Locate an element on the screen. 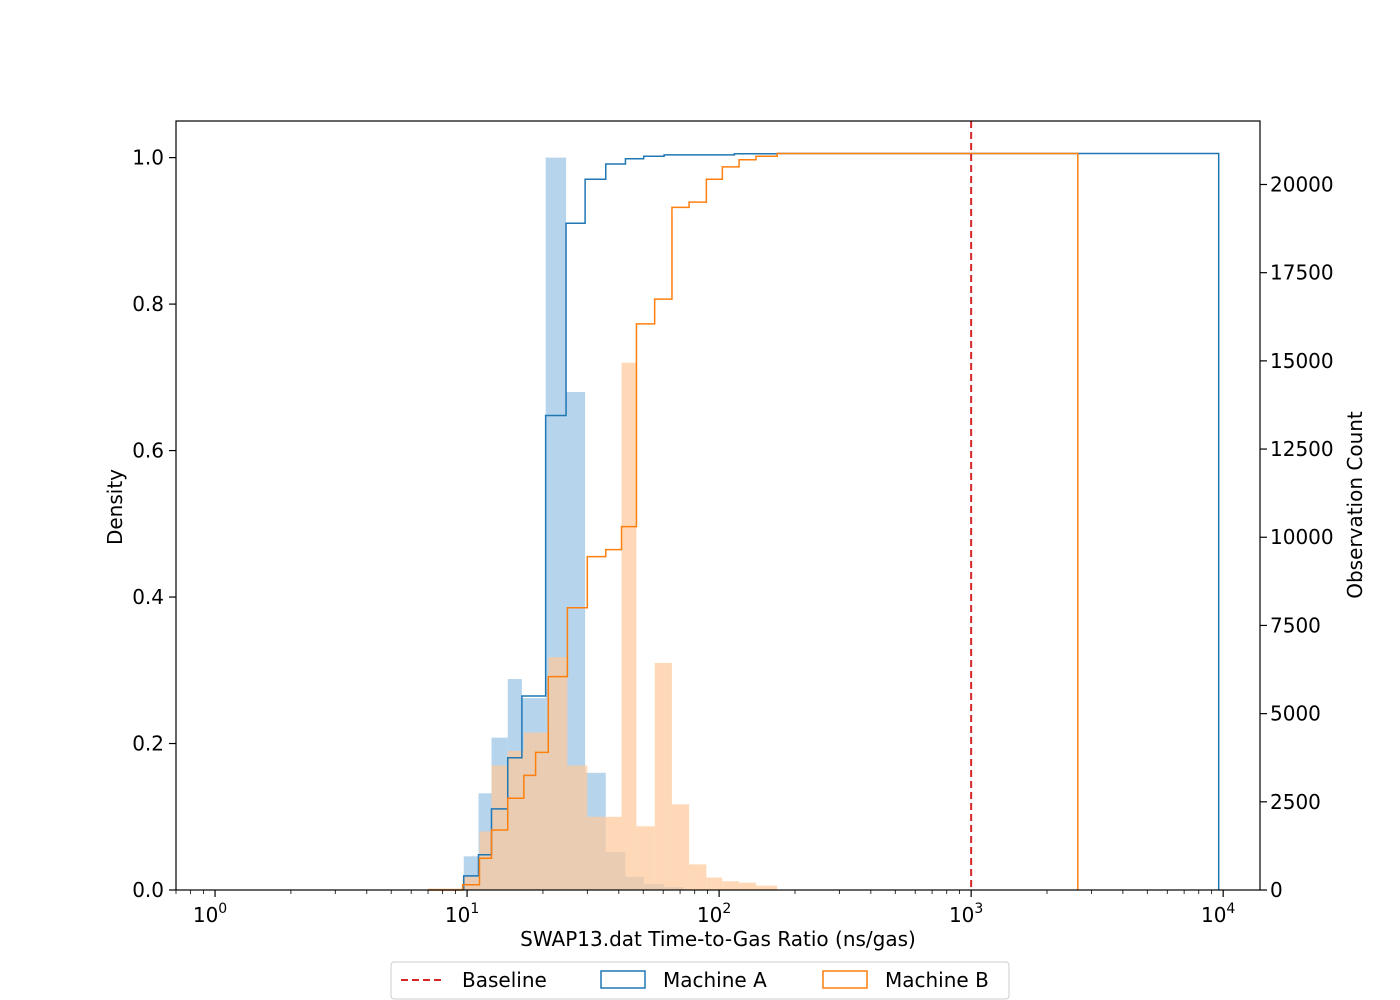 Image resolution: width=1400 pixels, height=1000 pixels. y-left-tick-label-5: 1.0 is located at coordinates (148, 158).